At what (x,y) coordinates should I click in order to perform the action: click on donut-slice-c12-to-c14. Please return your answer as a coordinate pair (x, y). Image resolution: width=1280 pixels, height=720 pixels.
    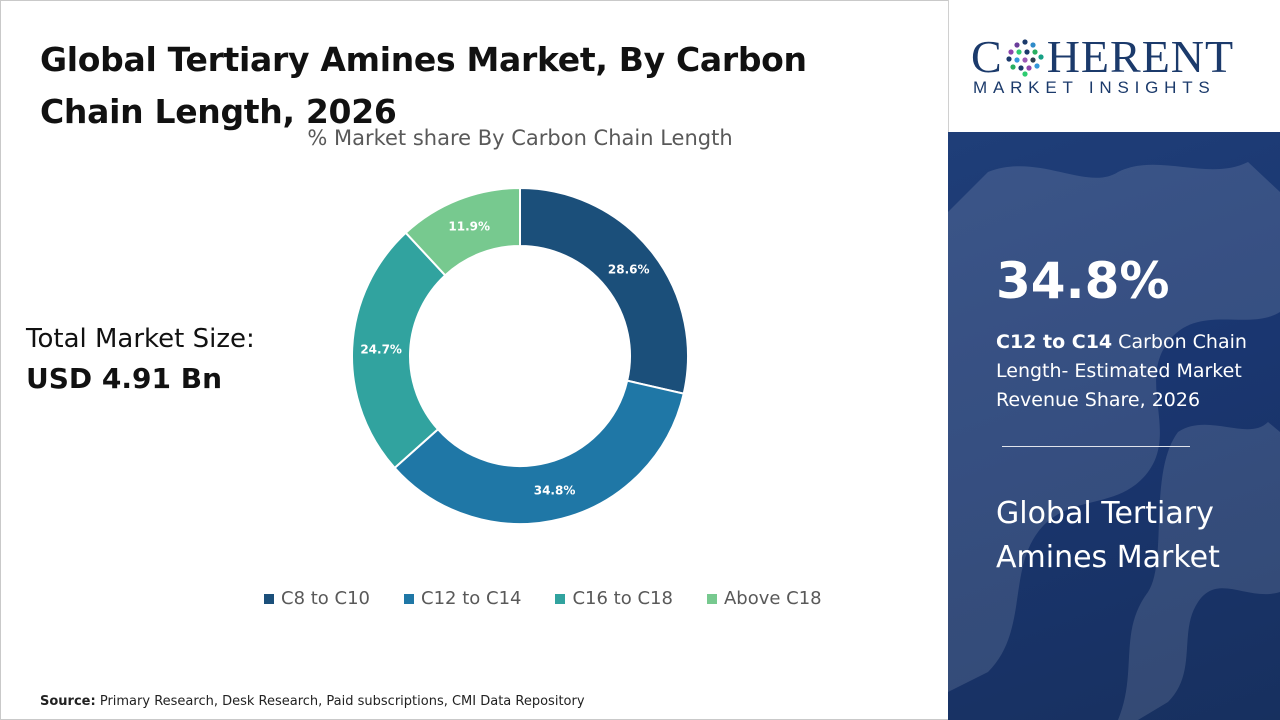
    Looking at the image, I should click on (539, 452).